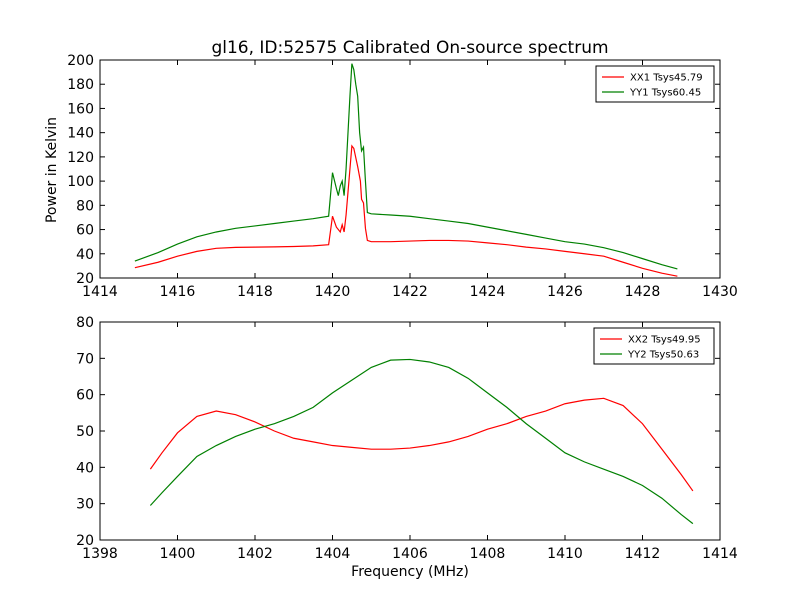  Describe the element at coordinates (178, 554) in the screenshot. I see `x-tick-label: 1400` at that location.